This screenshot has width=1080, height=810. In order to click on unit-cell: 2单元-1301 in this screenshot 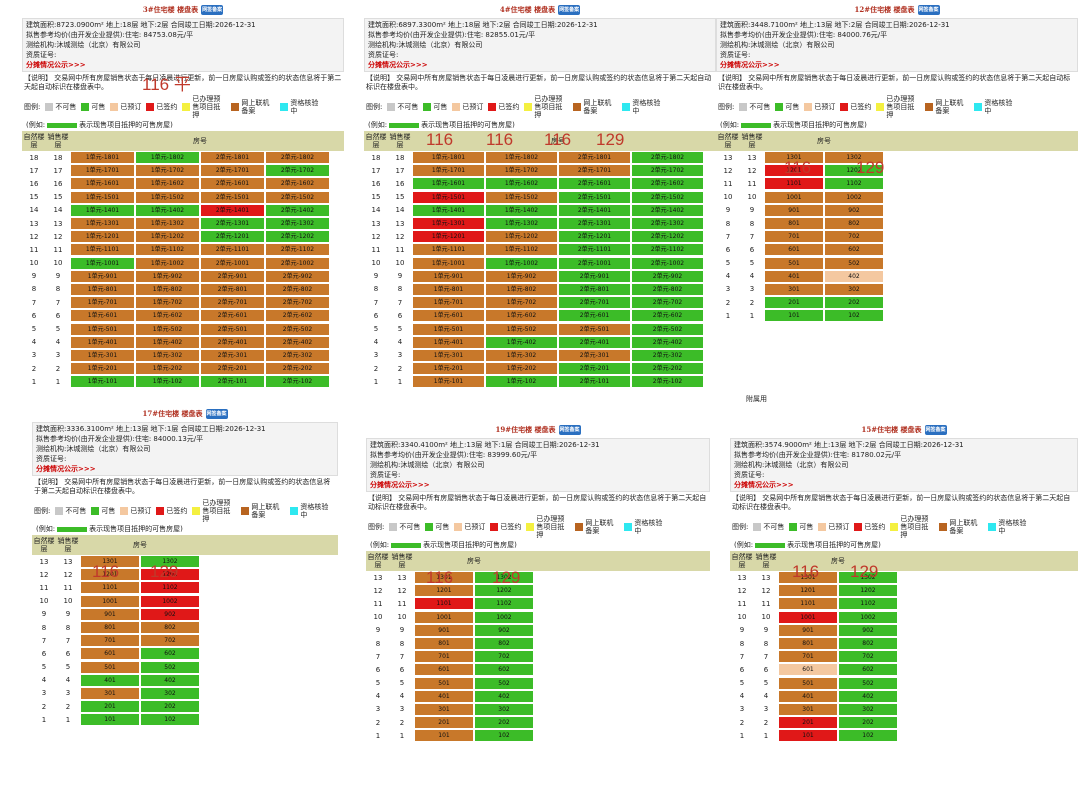, I will do `click(594, 224)`.